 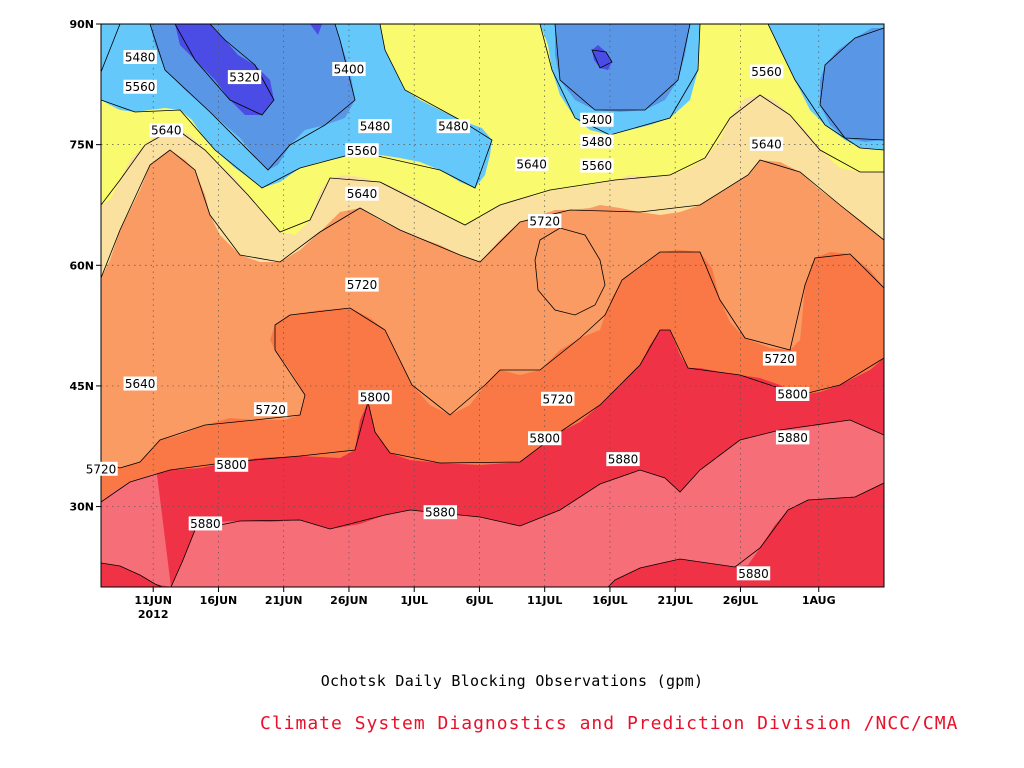 What do you see at coordinates (81, 265) in the screenshot?
I see `y-tick-label: 60N` at bounding box center [81, 265].